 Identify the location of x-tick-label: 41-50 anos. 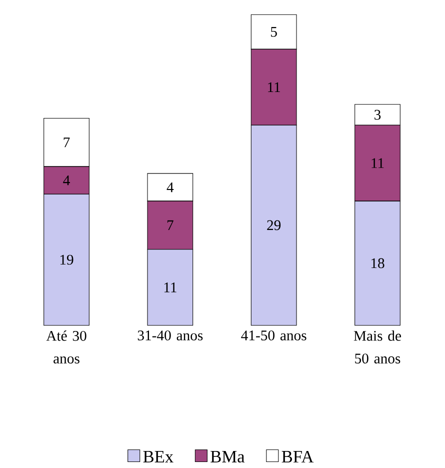
(273, 335).